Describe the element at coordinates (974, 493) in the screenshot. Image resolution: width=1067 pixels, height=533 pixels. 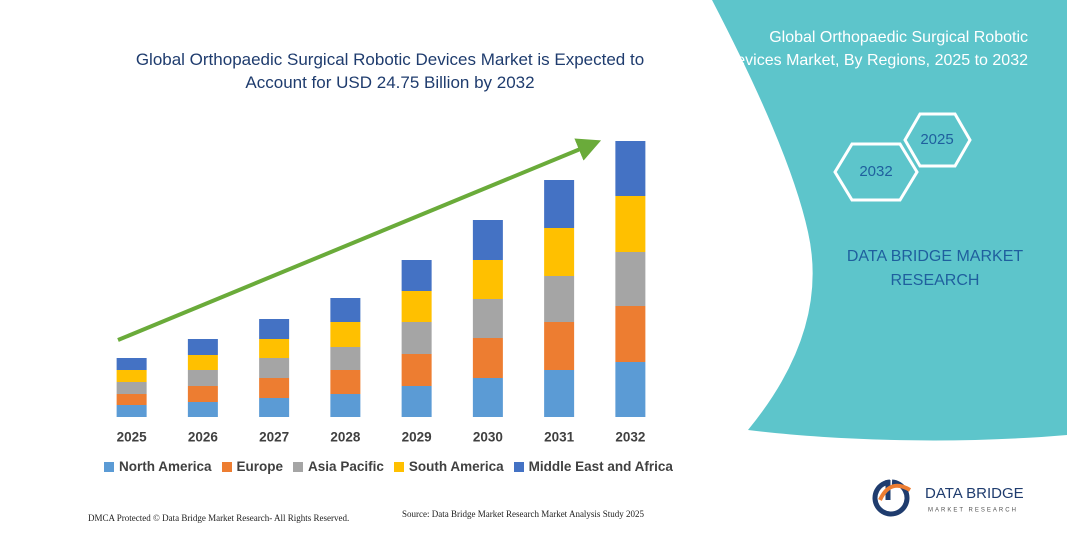
I see `logo-text: DATA BRIDGE` at that location.